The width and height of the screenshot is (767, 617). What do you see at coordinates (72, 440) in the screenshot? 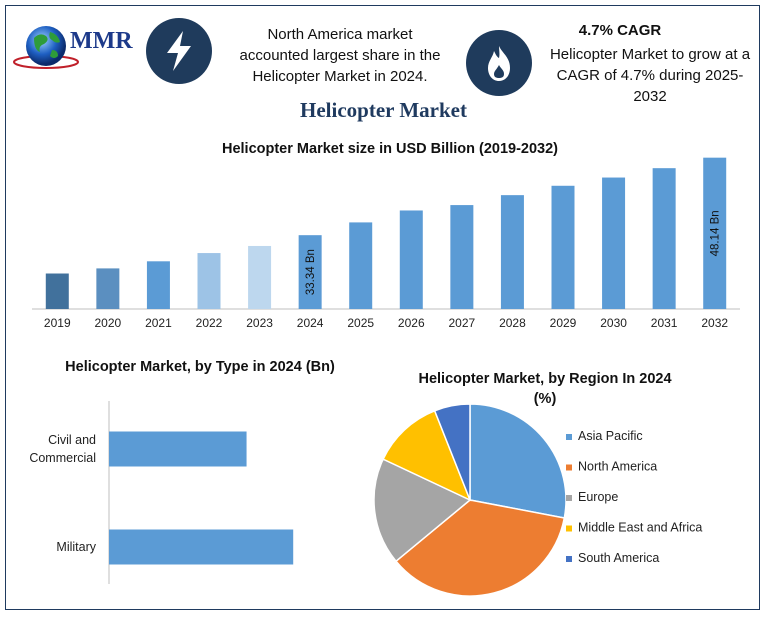
I see `type-label-0-0: Civil and` at bounding box center [72, 440].